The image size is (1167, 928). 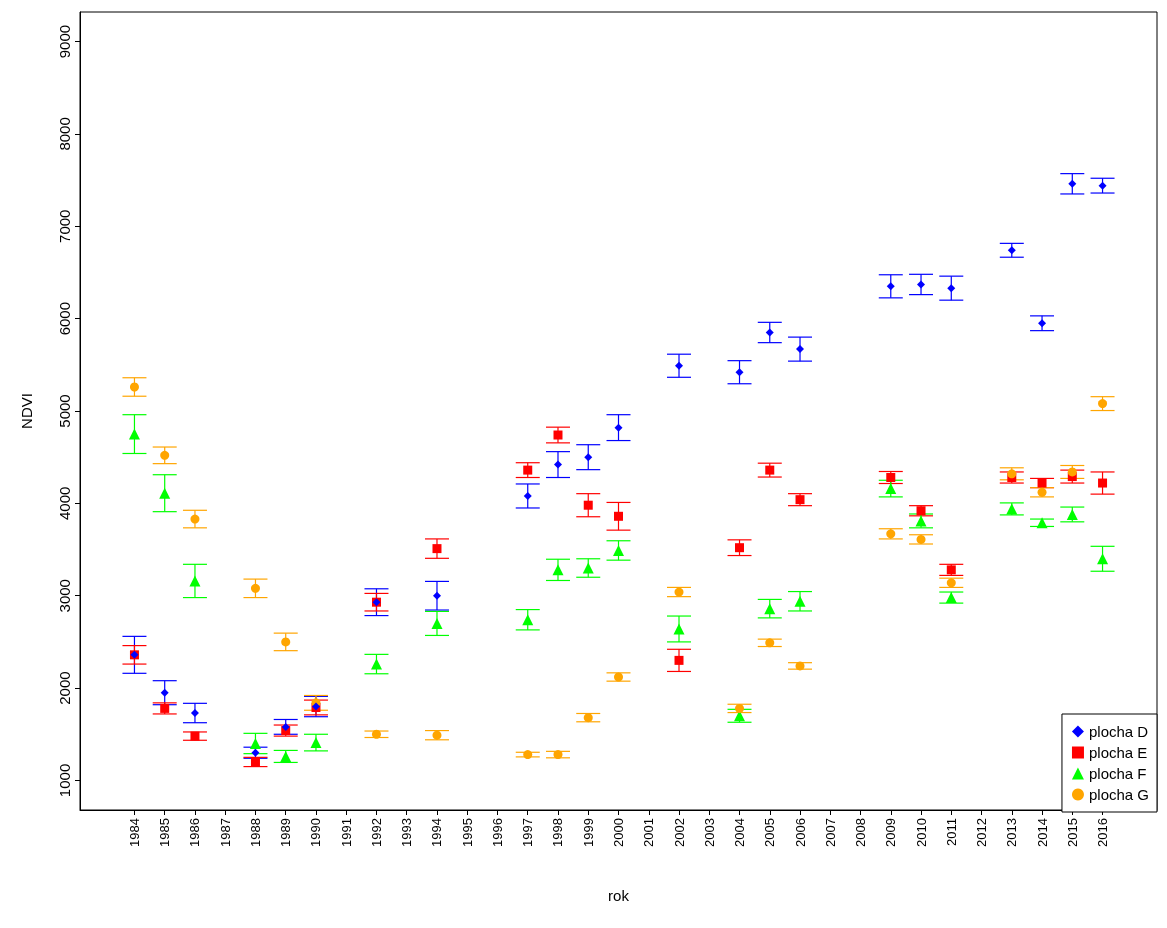 What do you see at coordinates (528, 832) in the screenshot?
I see `x-tick-label: 1997` at bounding box center [528, 832].